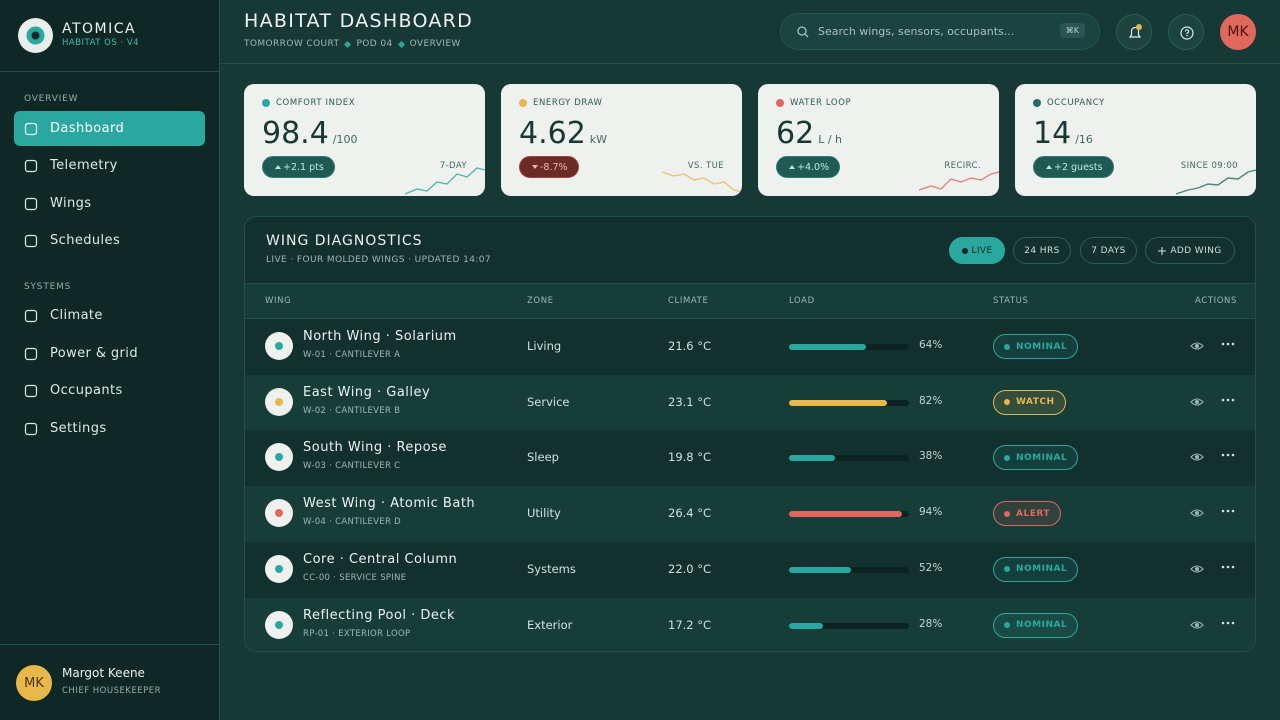  Describe the element at coordinates (561, 103) in the screenshot. I see `kpi-label: ENERGY DRAW` at that location.